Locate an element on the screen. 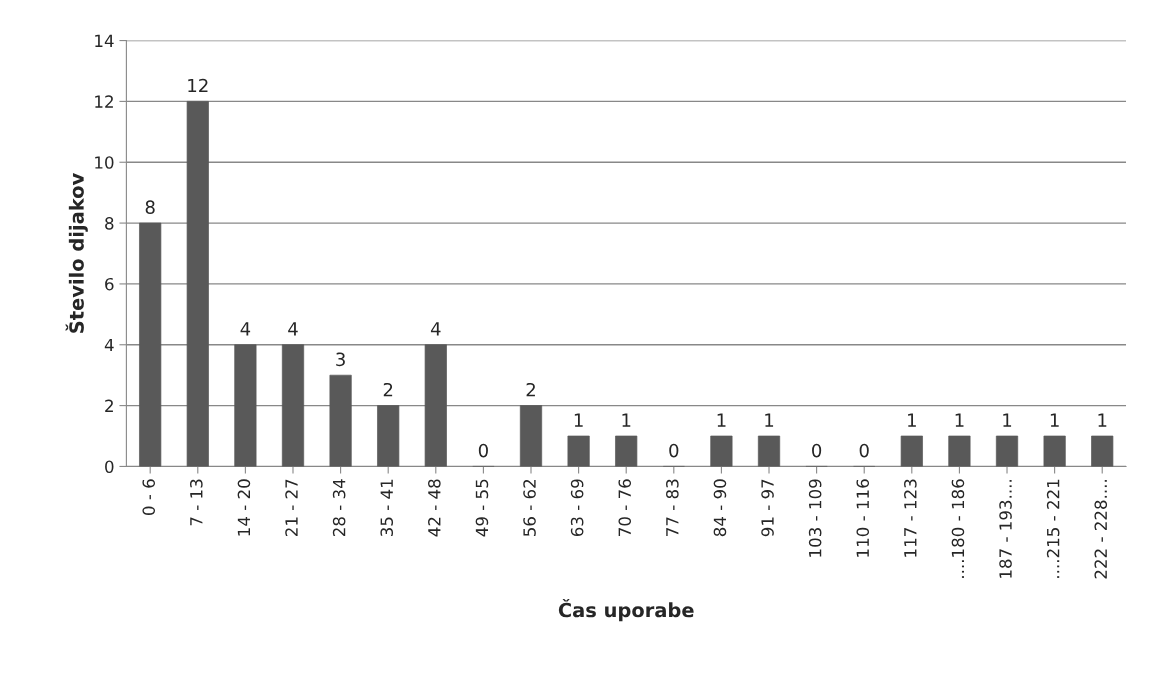  x-tick-label: 14 - 20 is located at coordinates (244, 507).